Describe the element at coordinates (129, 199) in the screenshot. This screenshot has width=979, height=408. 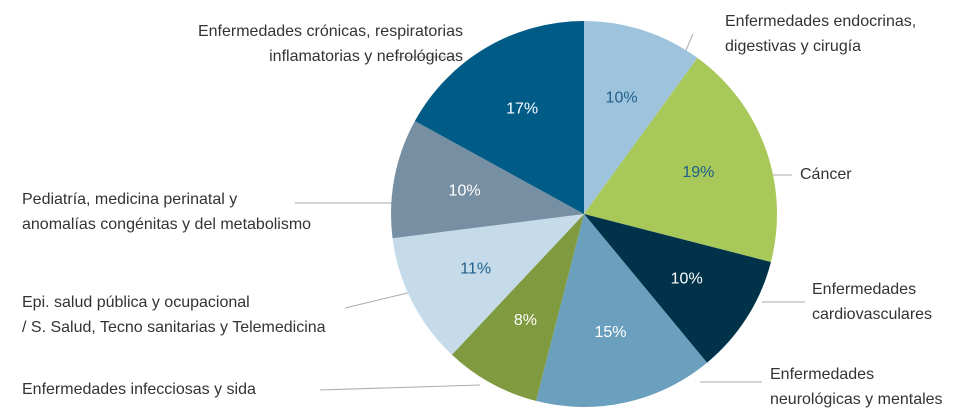
I see `category-label: Pediatría, medicina perinatal y` at that location.